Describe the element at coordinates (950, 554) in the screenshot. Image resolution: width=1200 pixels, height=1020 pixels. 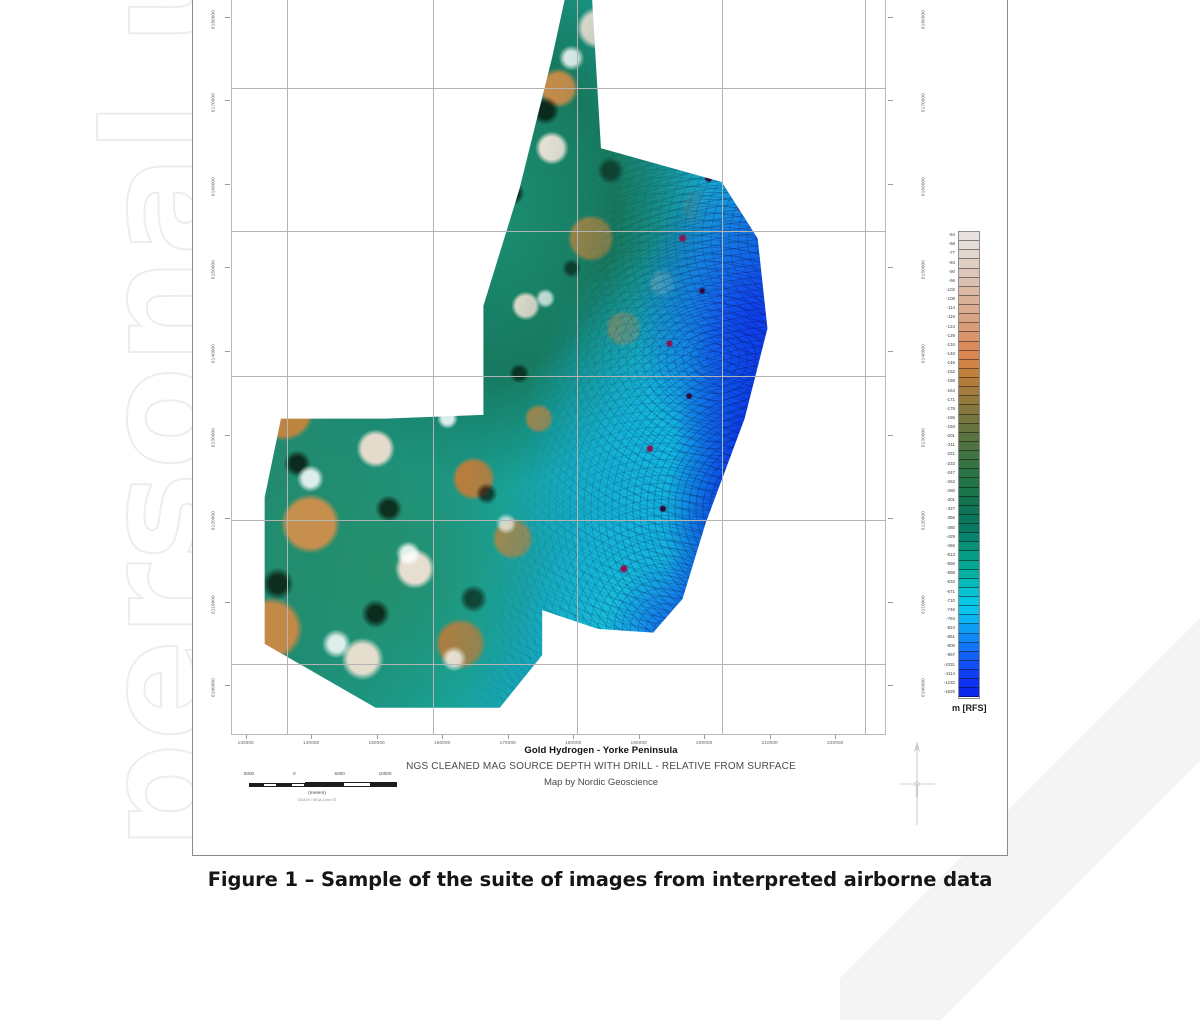
I see `colorbar-level-label: -513` at that location.